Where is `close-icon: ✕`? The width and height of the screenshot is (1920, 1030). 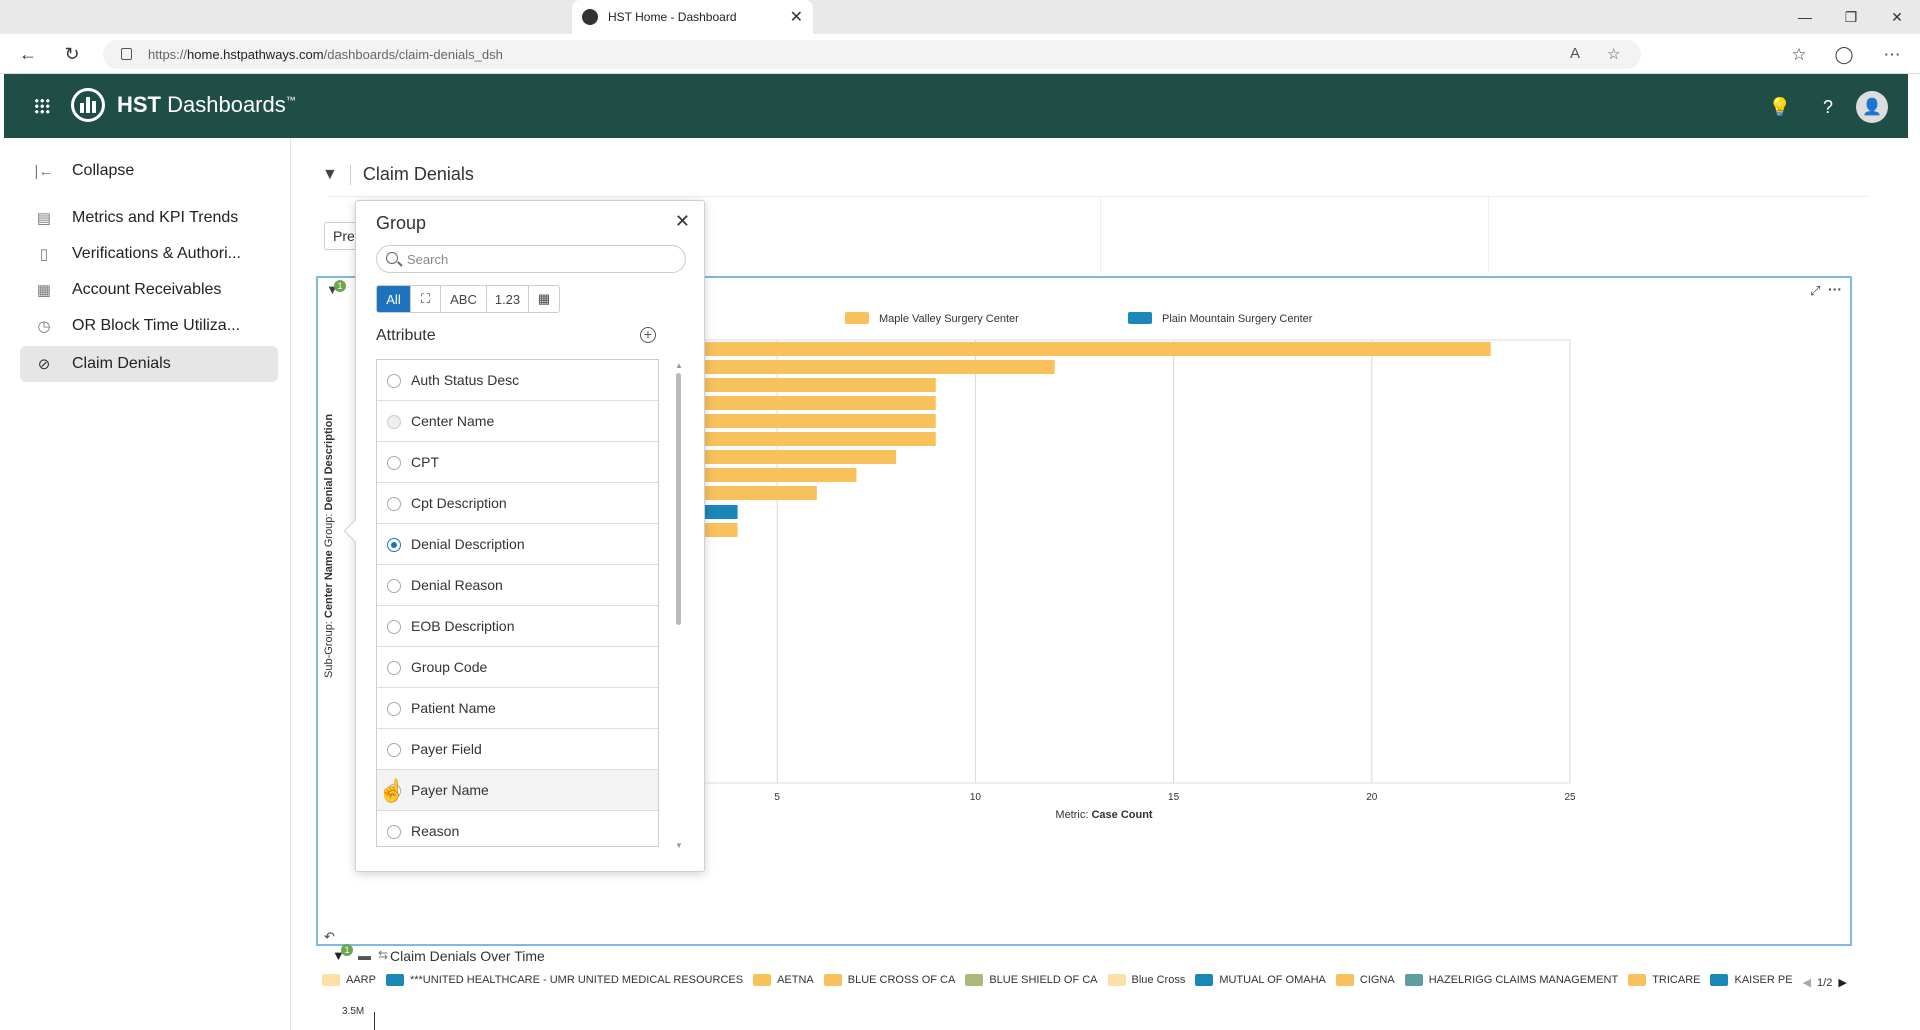
close-icon: ✕ is located at coordinates (682, 221).